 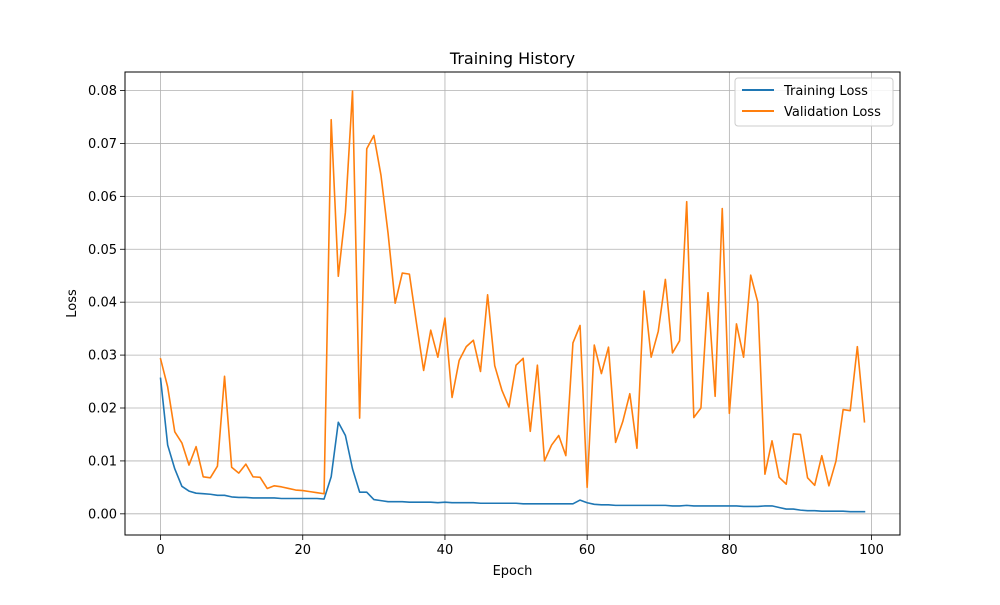 I want to click on x-tick-label: 40, so click(x=445, y=550).